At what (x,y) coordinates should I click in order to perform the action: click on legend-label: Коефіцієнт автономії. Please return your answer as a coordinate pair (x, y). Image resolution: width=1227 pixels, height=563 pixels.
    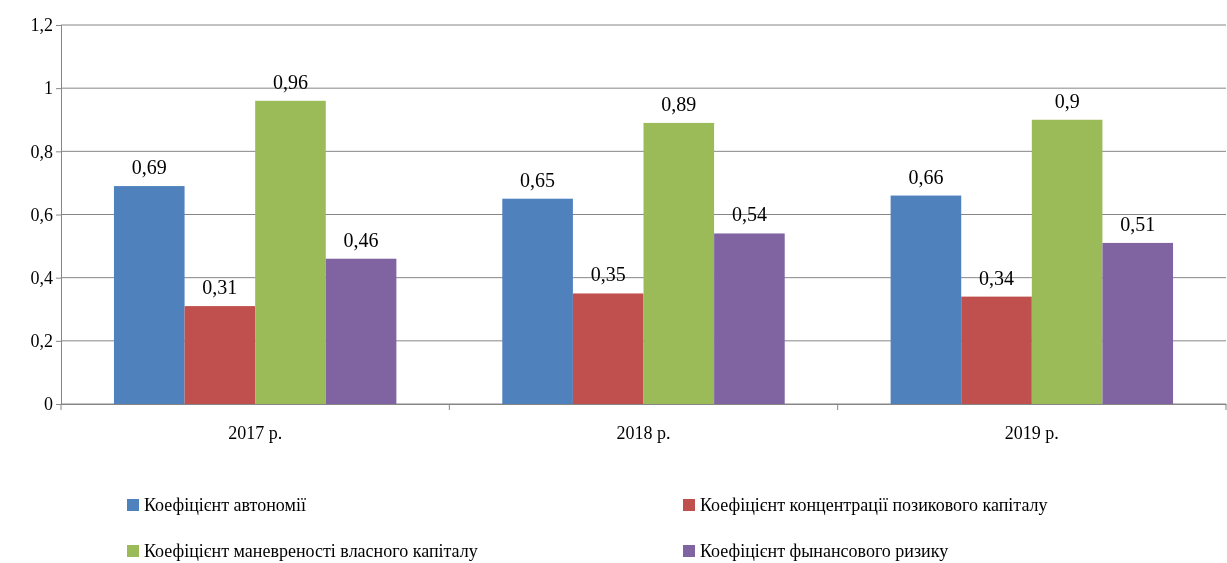
    Looking at the image, I should click on (225, 505).